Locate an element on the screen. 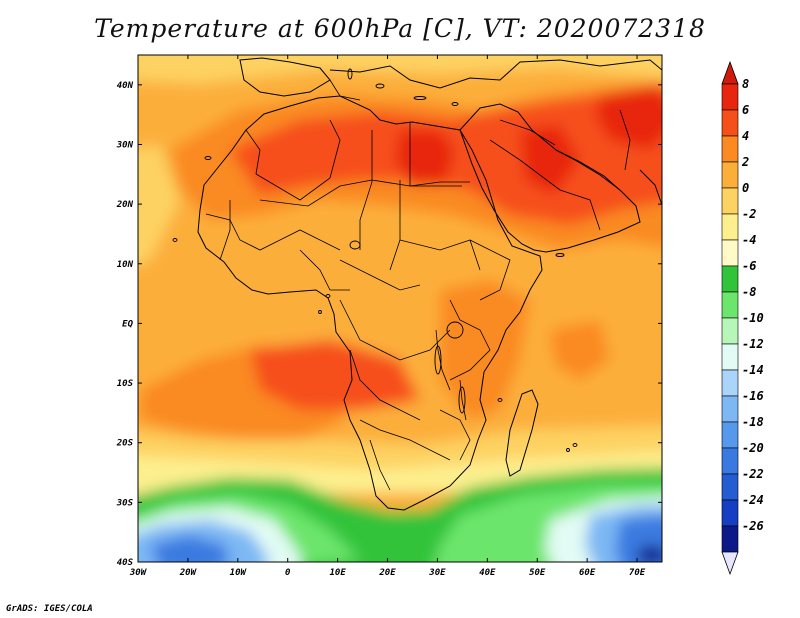 This screenshot has height=618, width=800. lake-malawi is located at coordinates (462, 400).